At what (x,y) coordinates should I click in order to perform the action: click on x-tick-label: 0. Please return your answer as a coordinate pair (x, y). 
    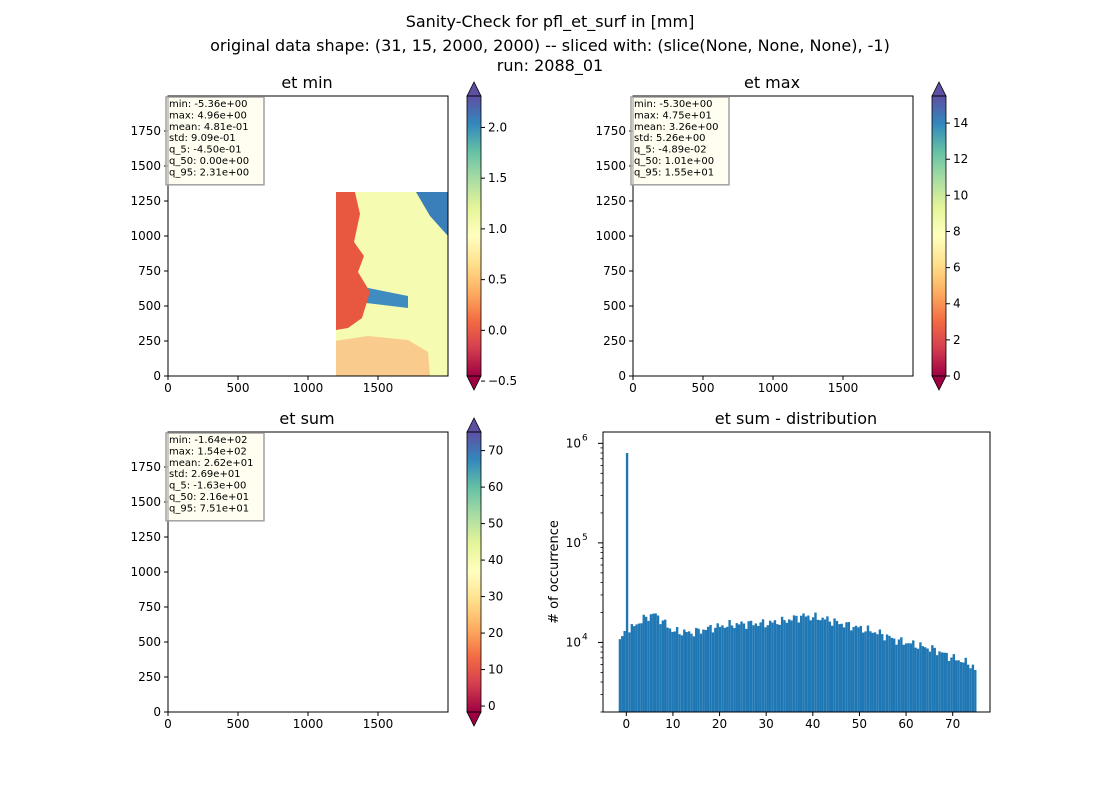
    Looking at the image, I should click on (168, 388).